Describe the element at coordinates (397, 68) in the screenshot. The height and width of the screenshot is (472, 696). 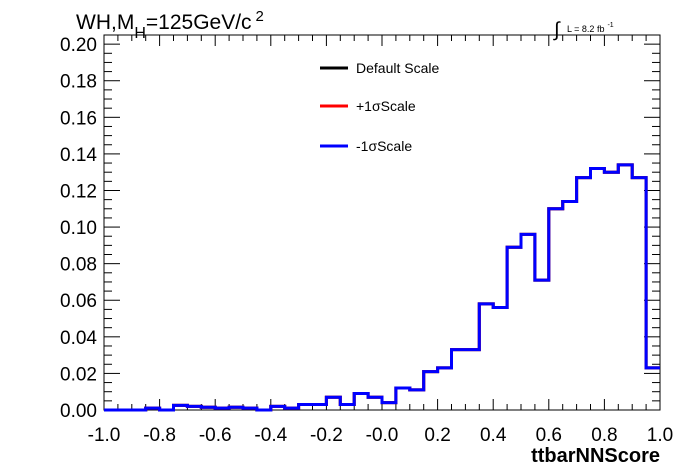
I see `legend-label-0: Default Scale` at that location.